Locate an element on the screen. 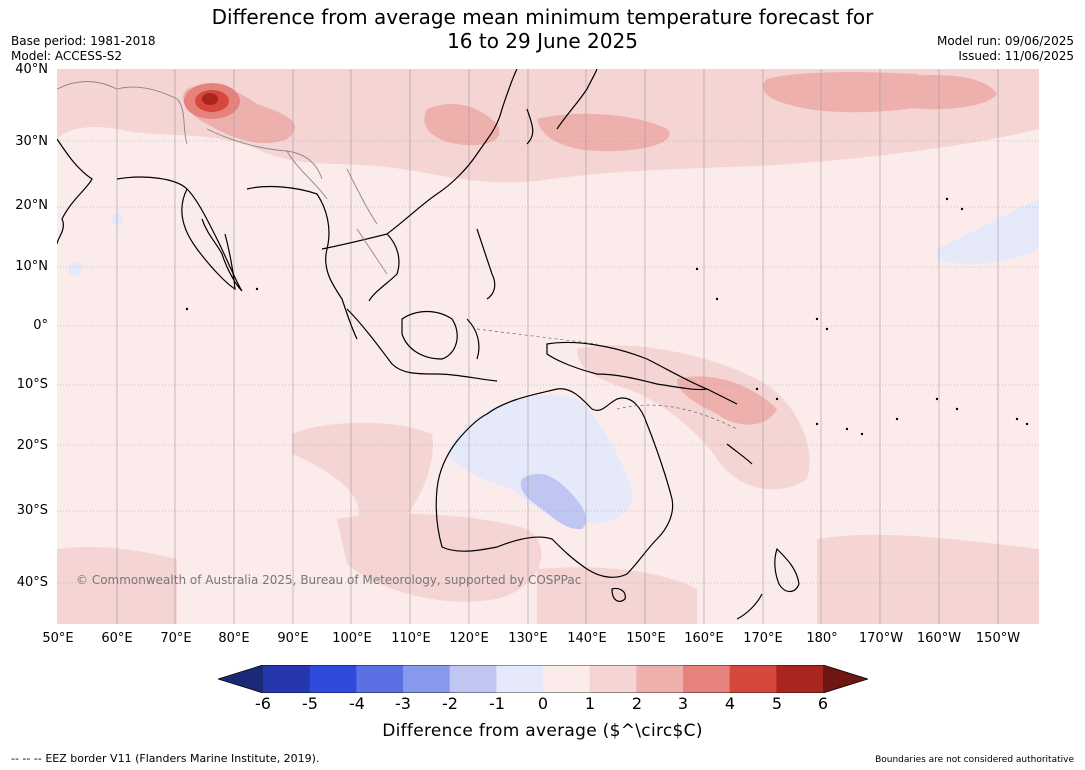  lon-label: 170°W is located at coordinates (881, 638).